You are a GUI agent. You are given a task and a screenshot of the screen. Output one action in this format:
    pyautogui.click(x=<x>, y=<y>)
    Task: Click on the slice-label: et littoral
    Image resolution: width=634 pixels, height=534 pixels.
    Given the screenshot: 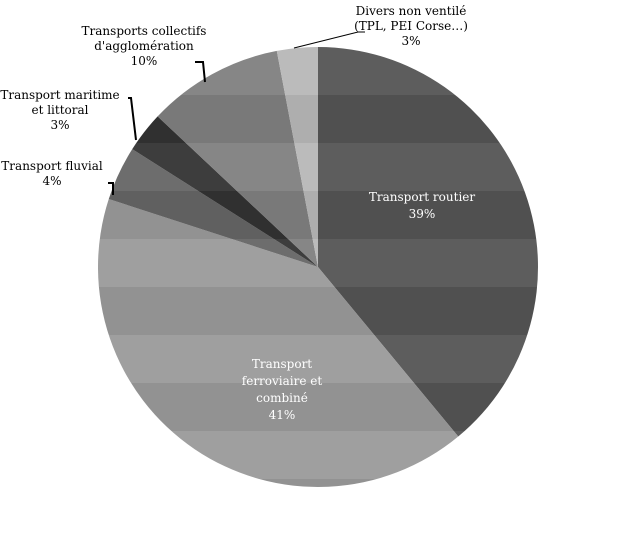 What is the action you would take?
    pyautogui.click(x=59, y=110)
    